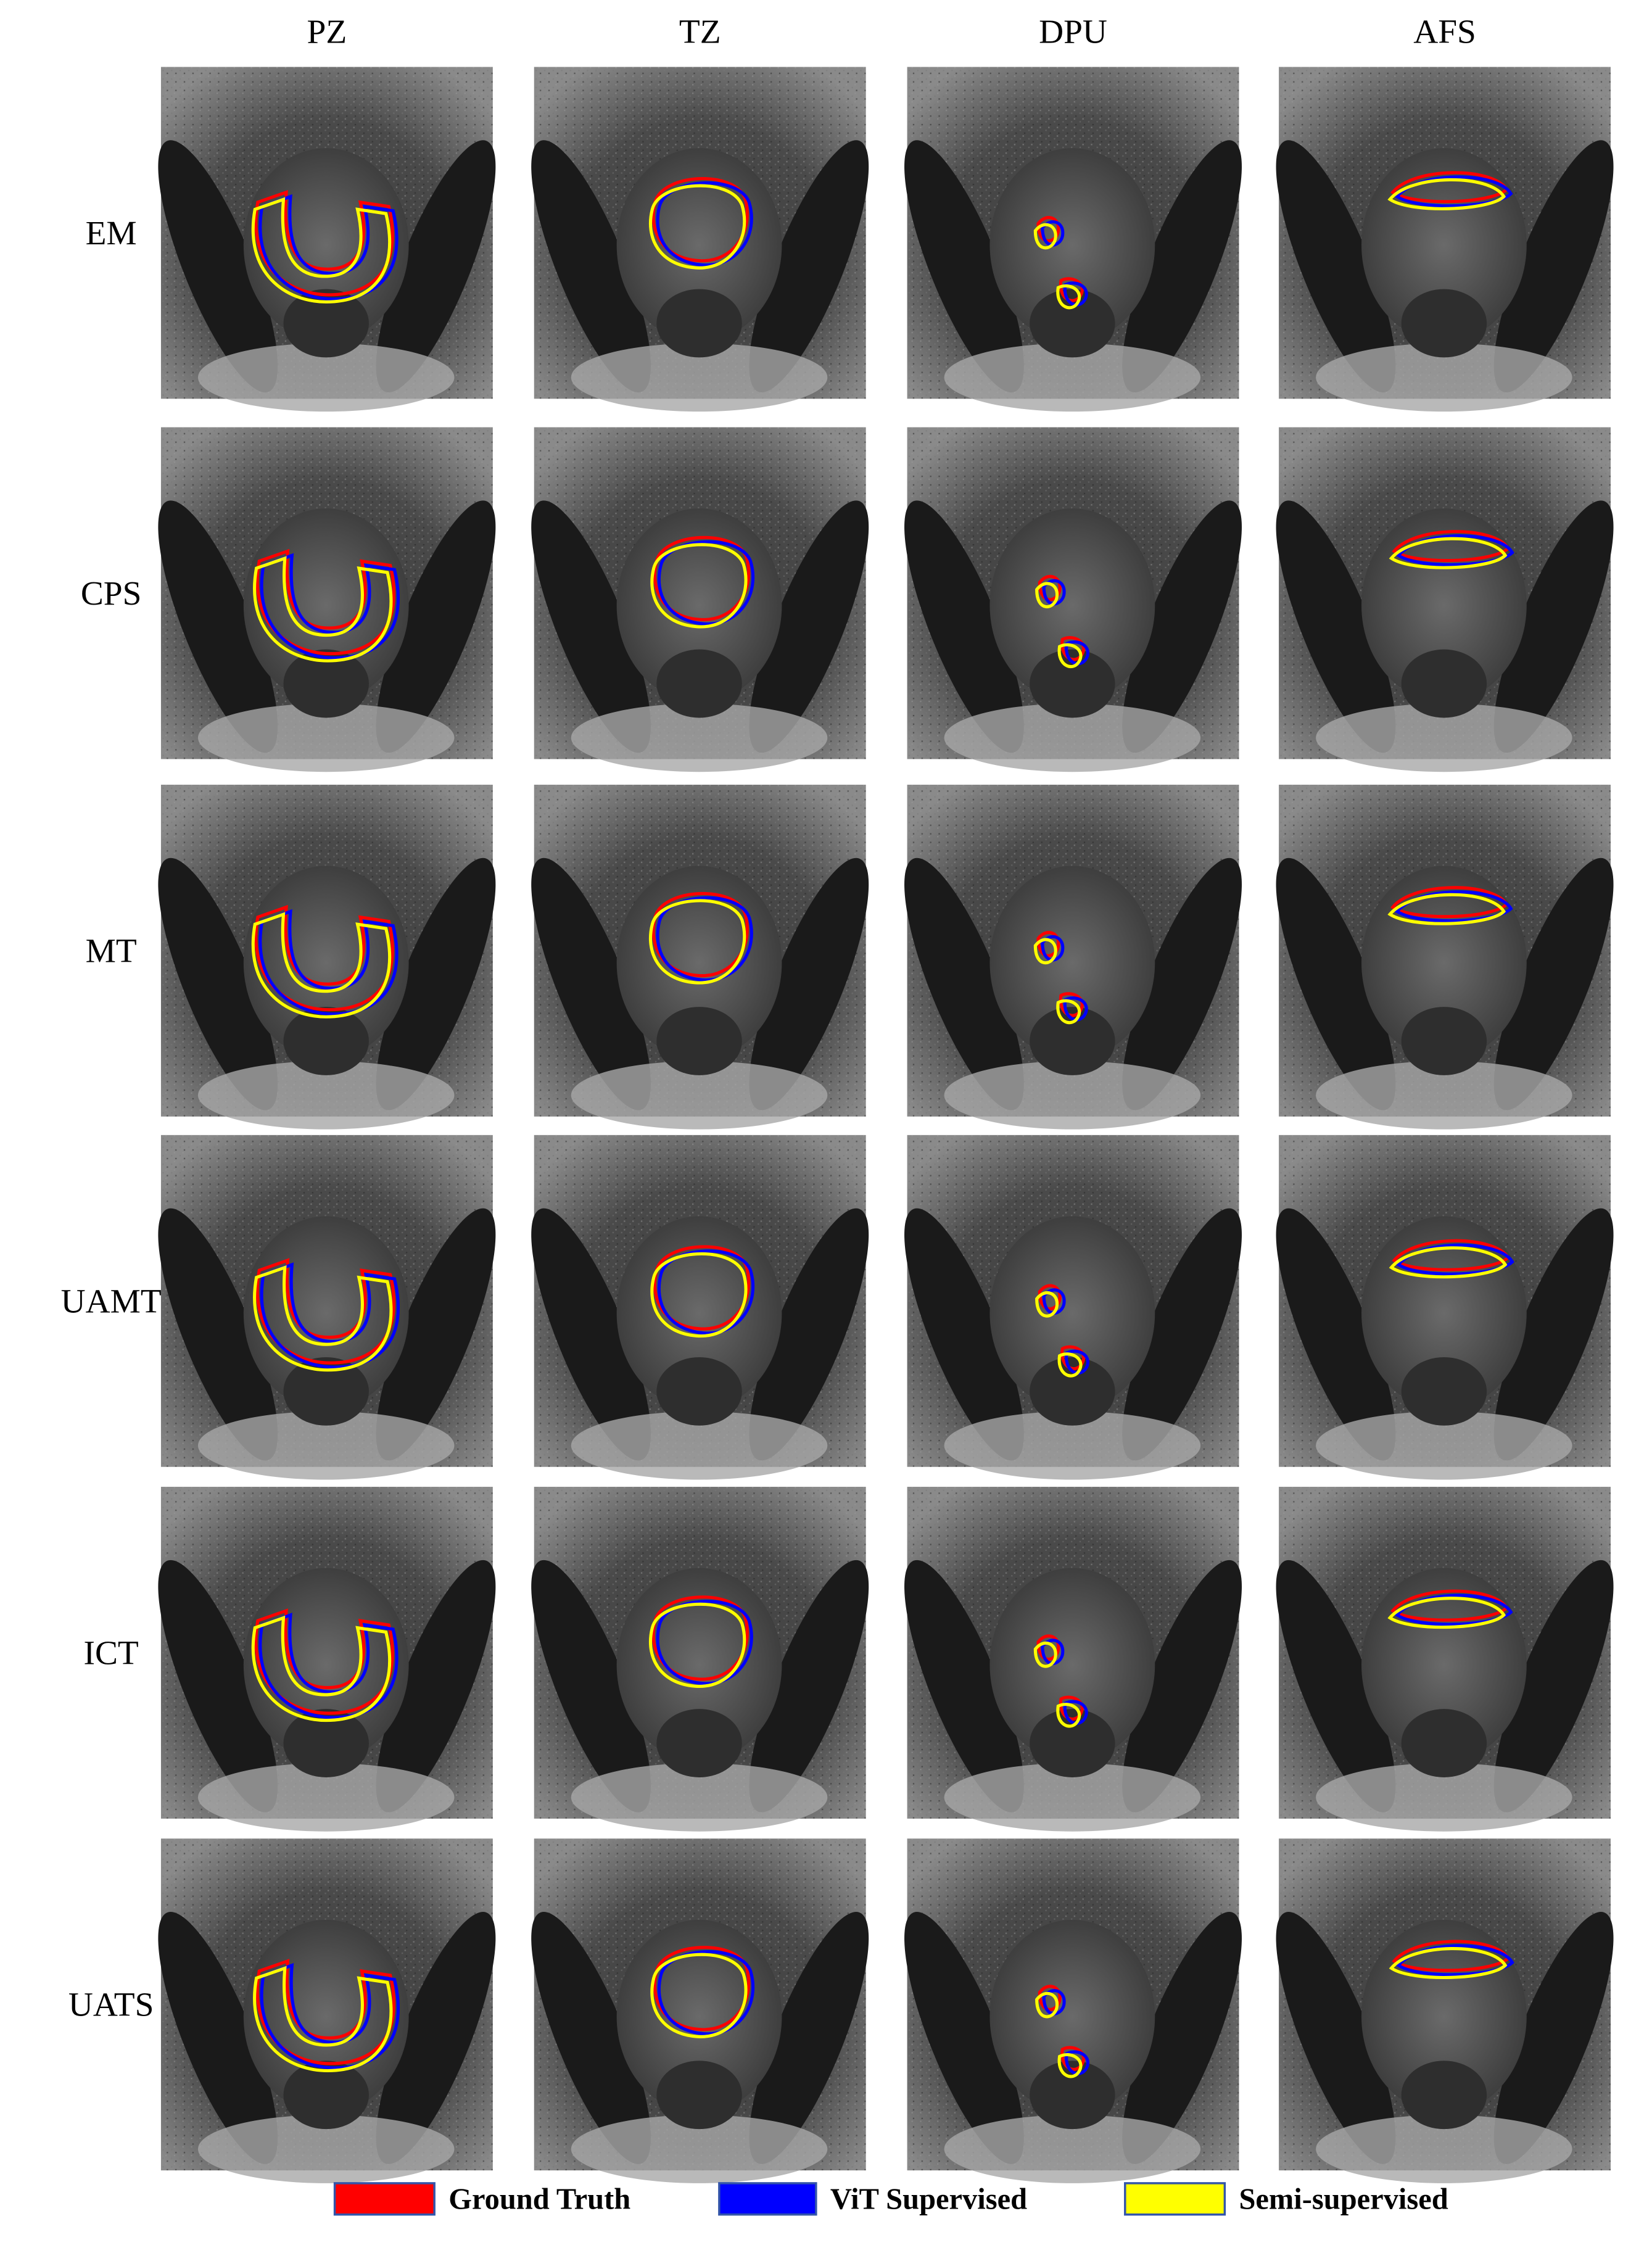  What do you see at coordinates (539, 2199) in the screenshot?
I see `legend-label: Ground Truth` at bounding box center [539, 2199].